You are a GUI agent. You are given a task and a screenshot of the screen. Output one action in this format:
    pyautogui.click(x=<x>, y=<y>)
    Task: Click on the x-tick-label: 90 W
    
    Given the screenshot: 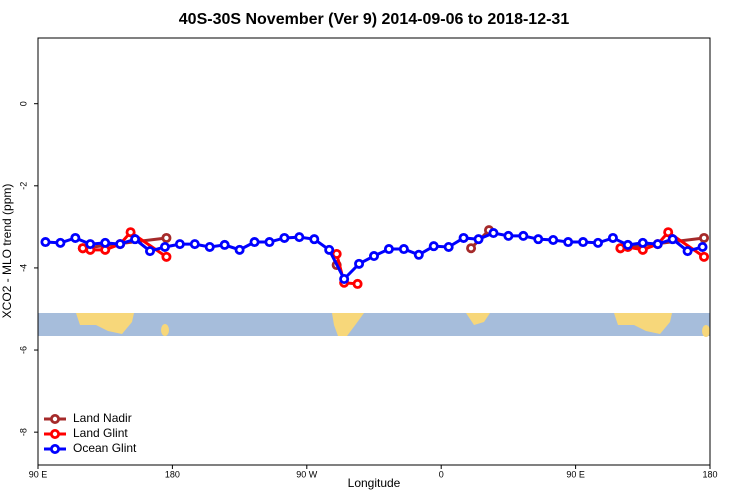 What is the action you would take?
    pyautogui.click(x=307, y=474)
    